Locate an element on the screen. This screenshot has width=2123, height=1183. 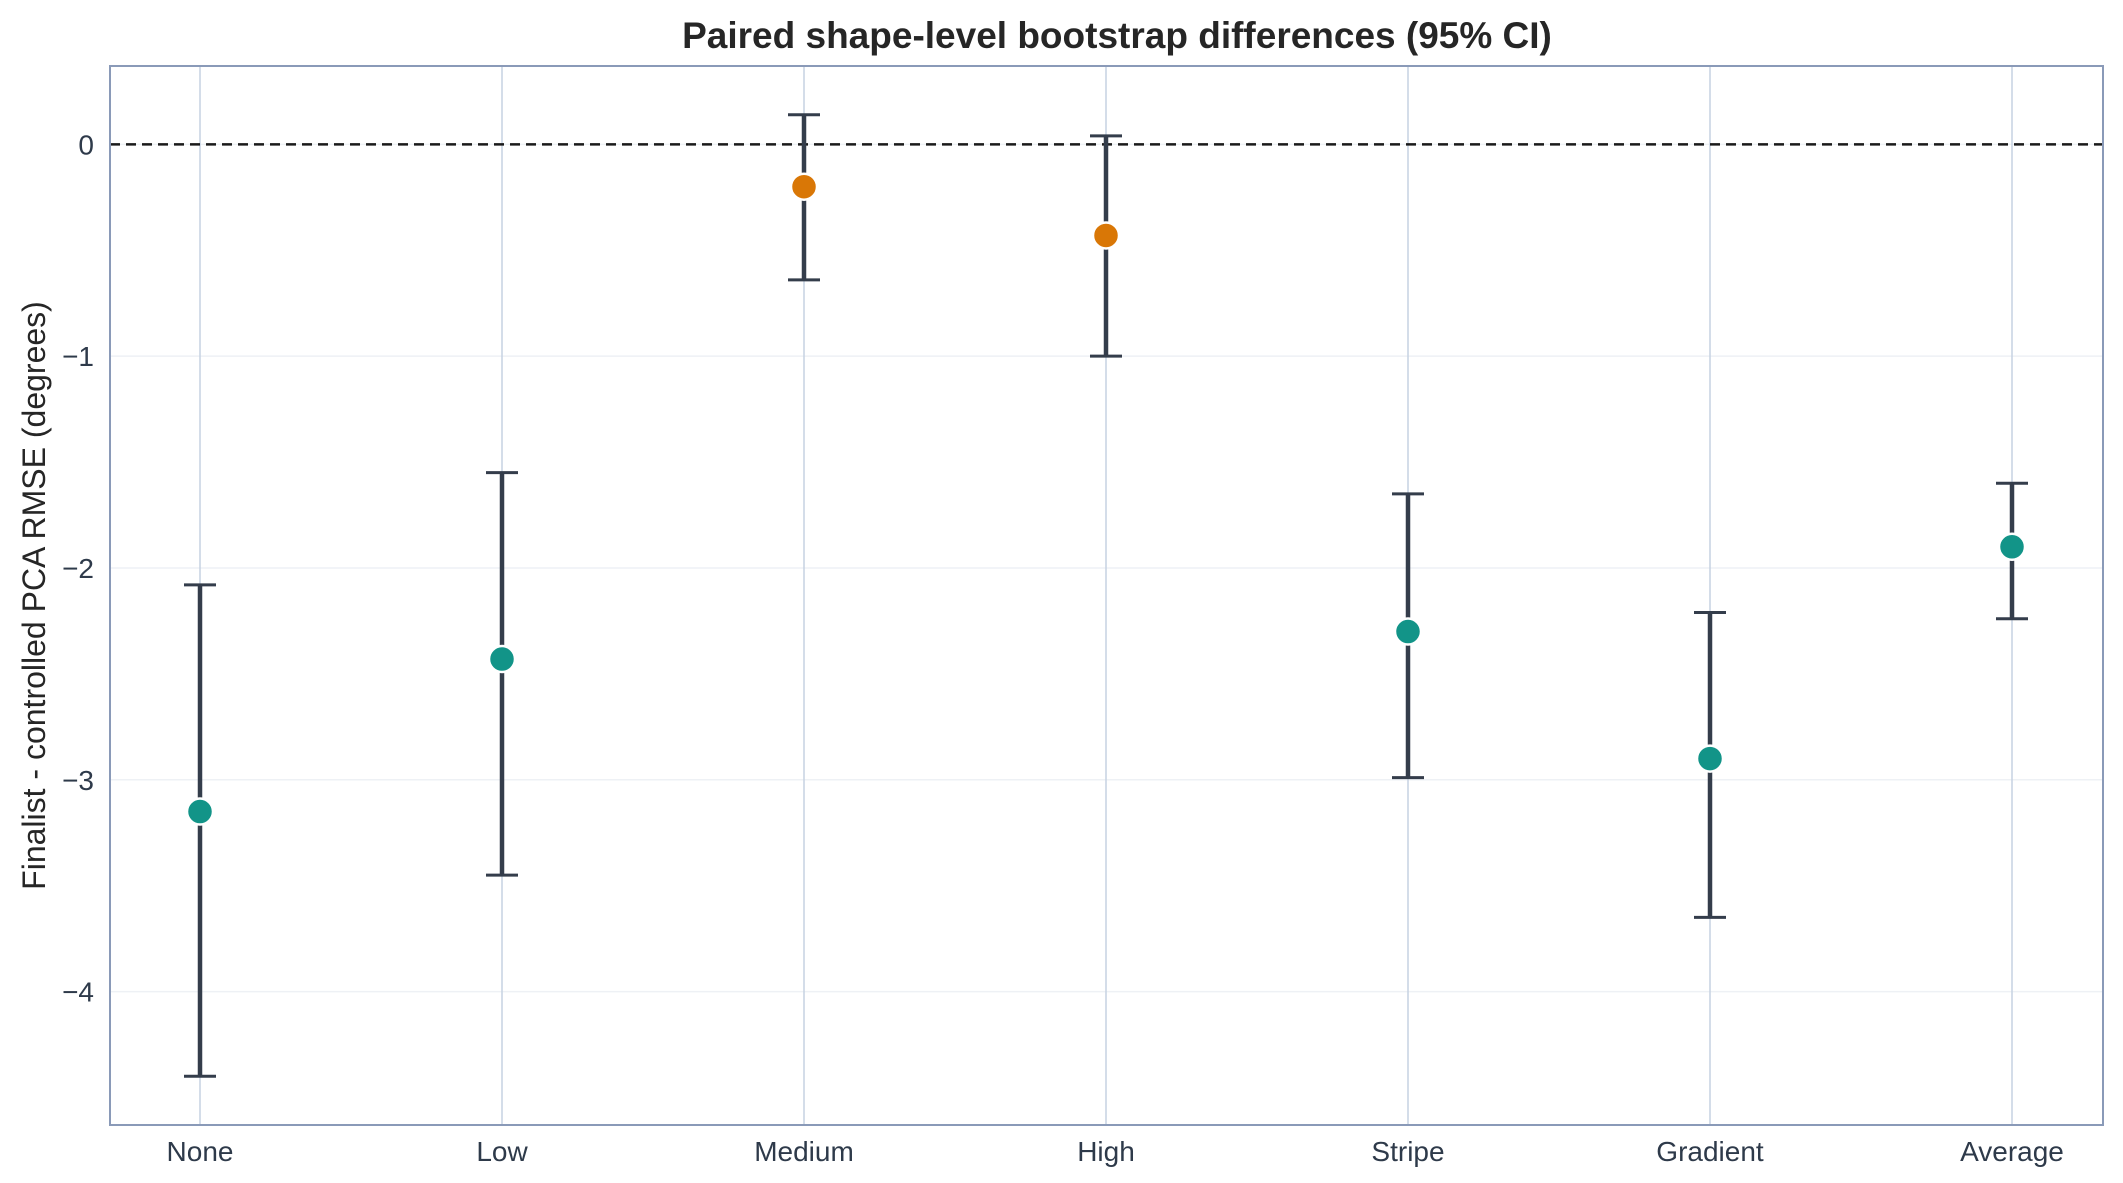
data-point-average is located at coordinates (2012, 547).